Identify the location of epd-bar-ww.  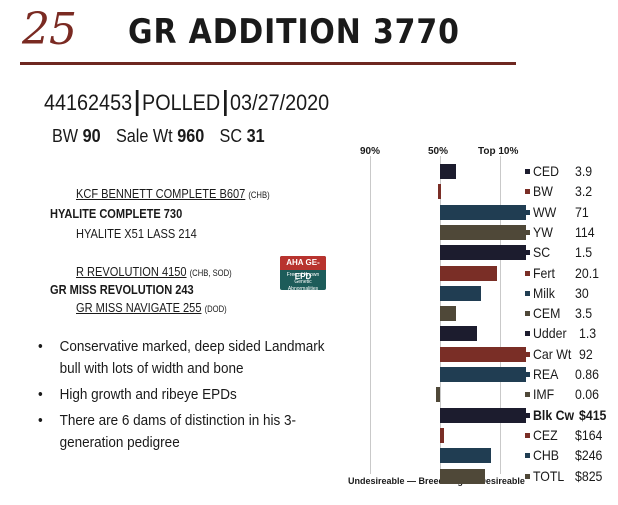
(483, 212).